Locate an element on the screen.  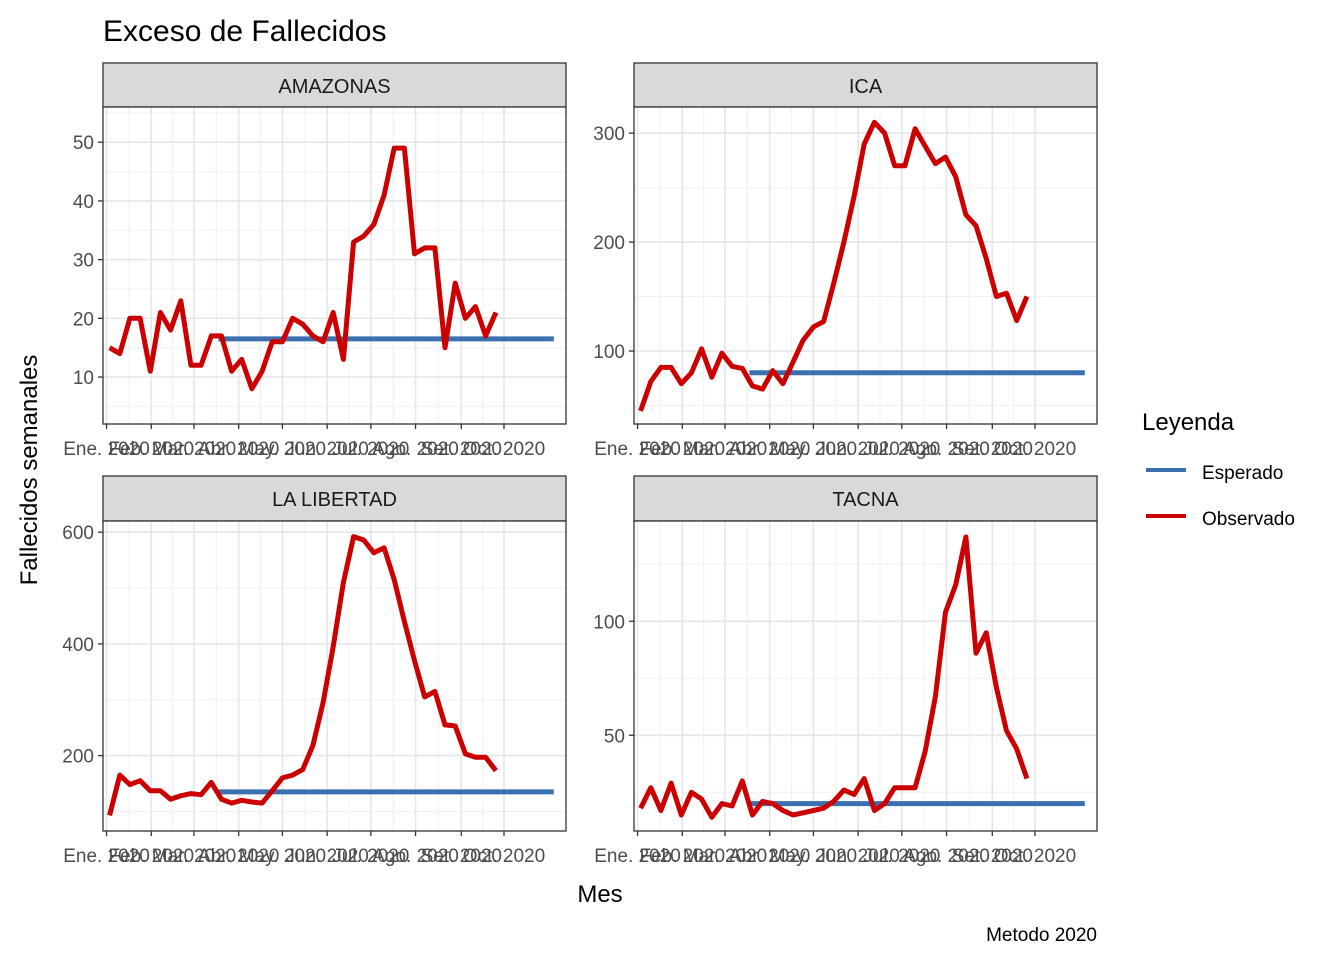
strip-label-ica: ICA is located at coordinates (866, 87).